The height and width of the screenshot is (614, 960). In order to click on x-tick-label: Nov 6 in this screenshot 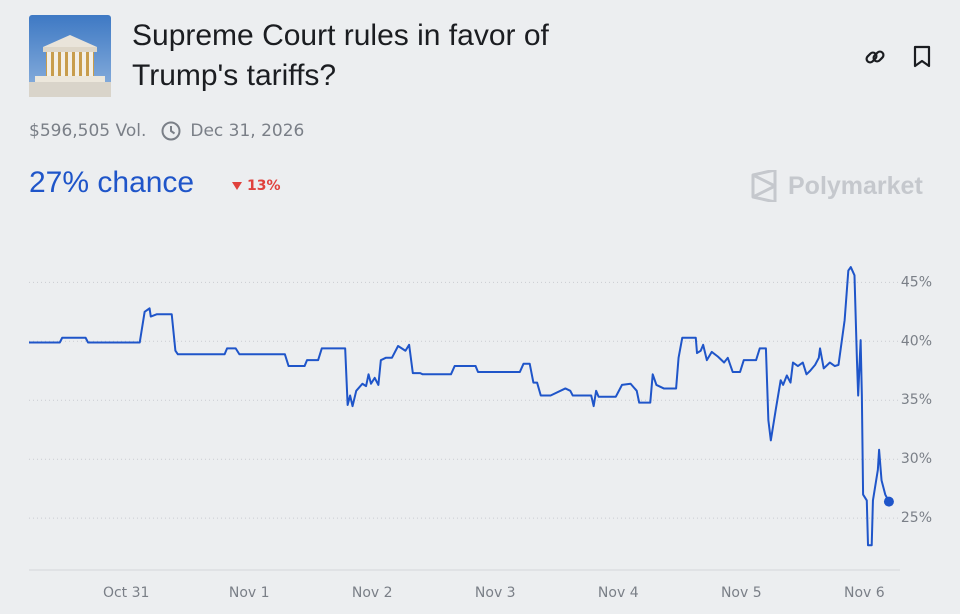, I will do `click(864, 593)`.